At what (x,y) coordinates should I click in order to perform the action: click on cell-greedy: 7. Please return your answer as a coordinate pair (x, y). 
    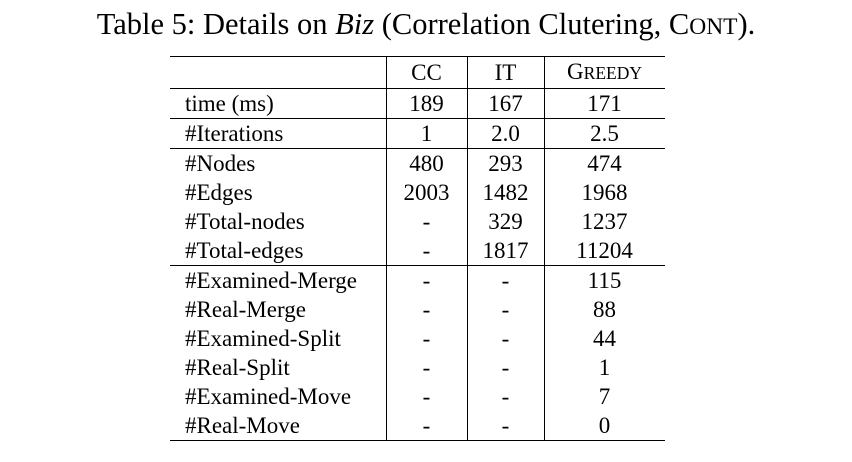
    Looking at the image, I should click on (604, 396).